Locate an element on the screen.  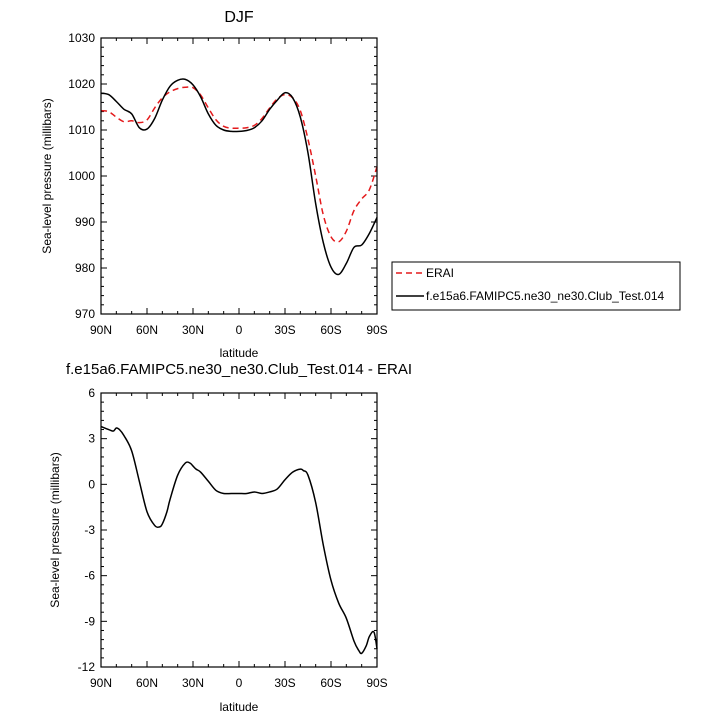
top-x-tick-label: 60N is located at coordinates (147, 330).